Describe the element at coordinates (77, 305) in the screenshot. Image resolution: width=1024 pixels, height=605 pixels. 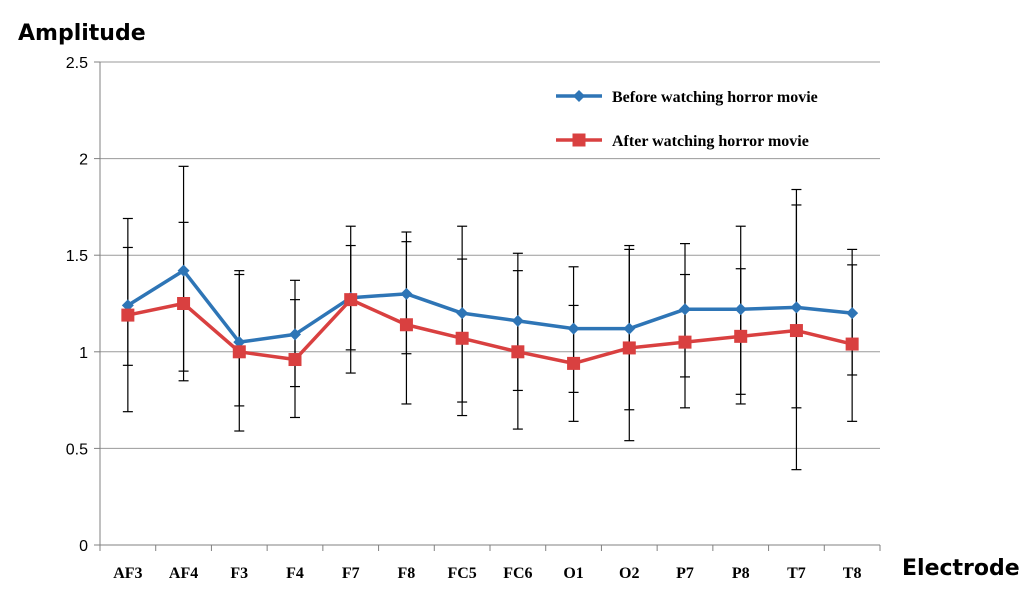
I see `y-tick-labels: 0 0.5 1 1.5 2 2.5` at that location.